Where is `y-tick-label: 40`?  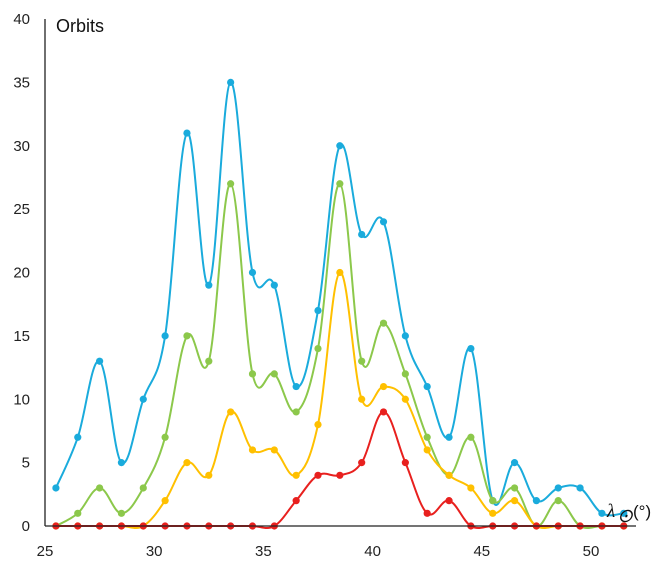
y-tick-label: 40 is located at coordinates (21, 19).